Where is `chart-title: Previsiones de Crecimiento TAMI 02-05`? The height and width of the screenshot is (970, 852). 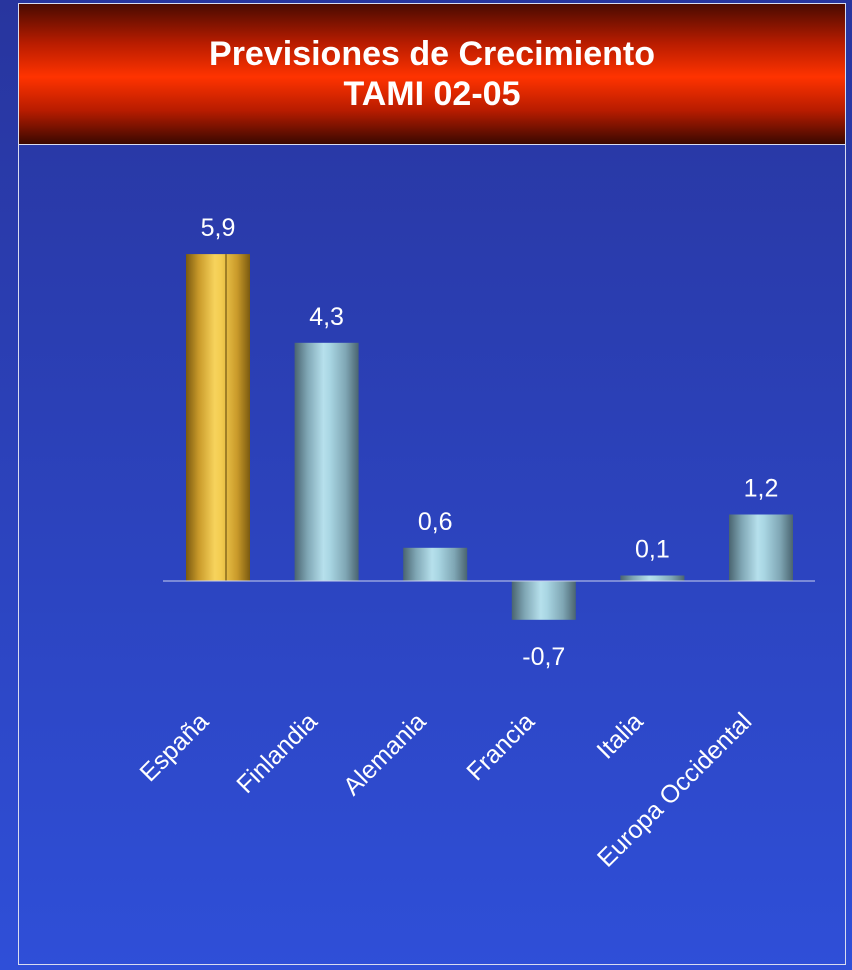 chart-title: Previsiones de Crecimiento TAMI 02-05 is located at coordinates (432, 74).